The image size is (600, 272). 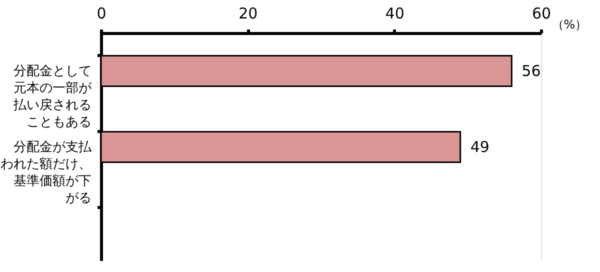 I want to click on x-tick-label: 0, so click(x=101, y=13).